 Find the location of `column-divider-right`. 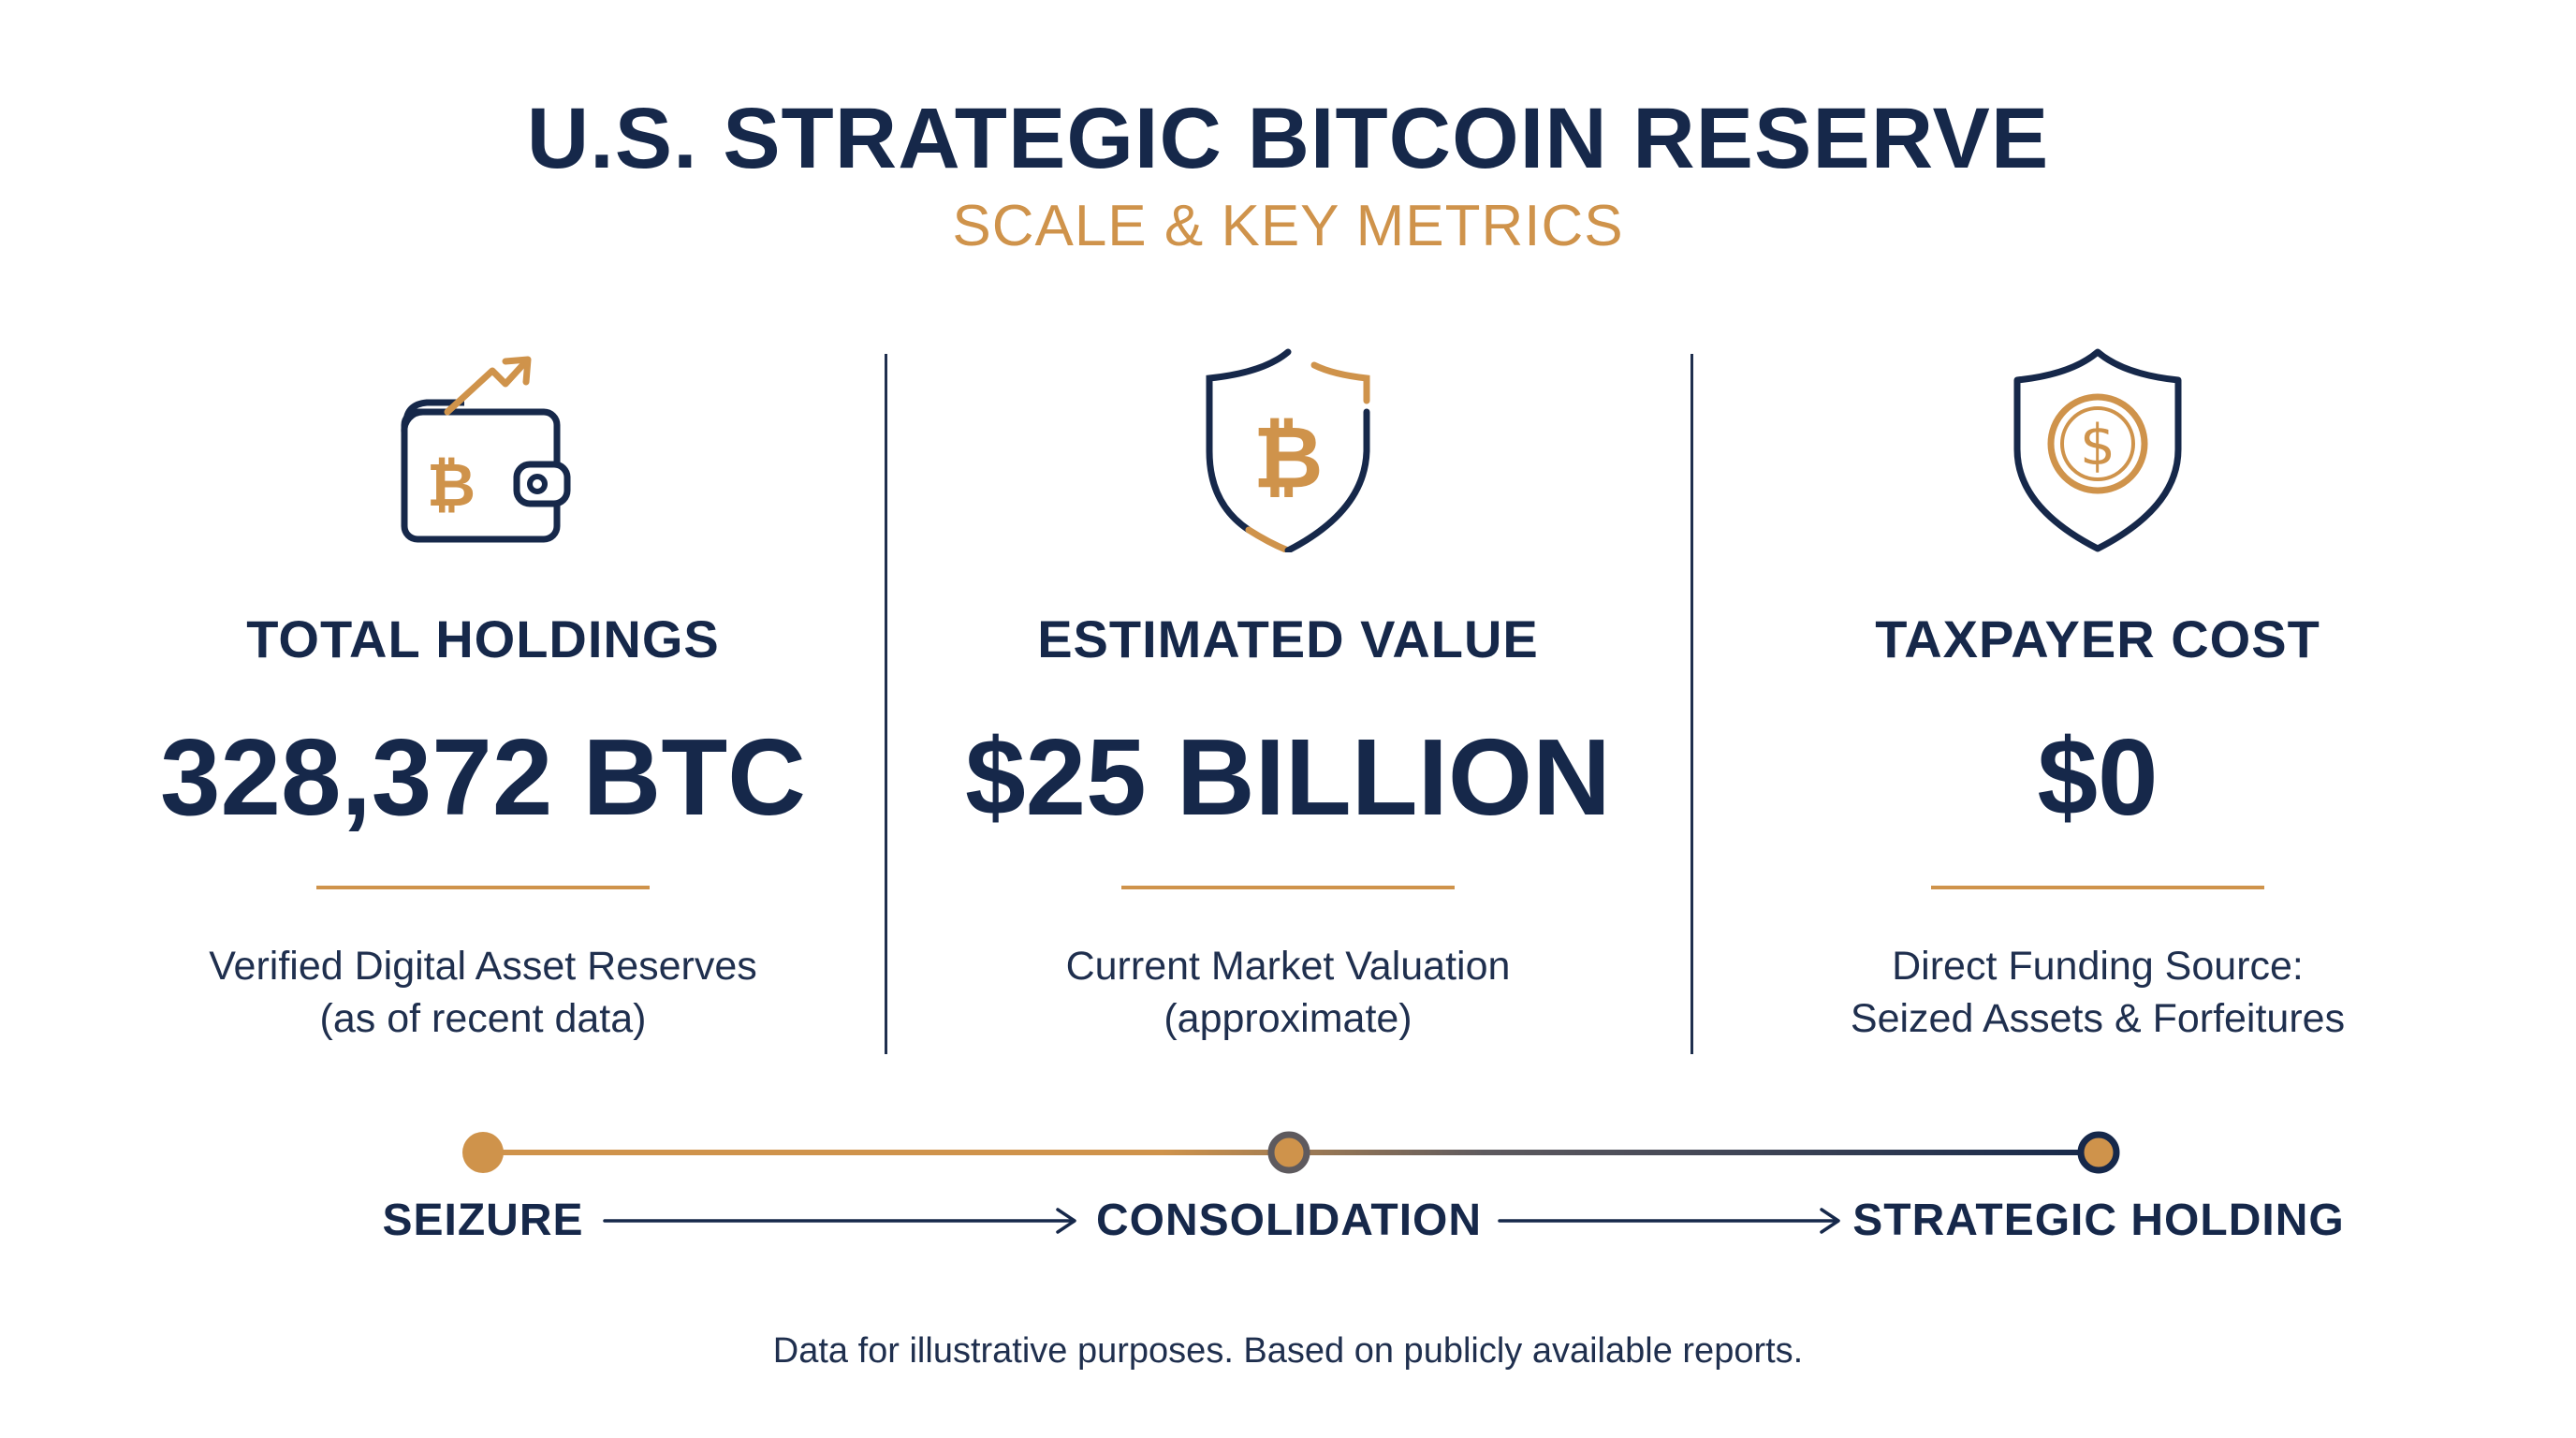

column-divider-right is located at coordinates (1691, 704).